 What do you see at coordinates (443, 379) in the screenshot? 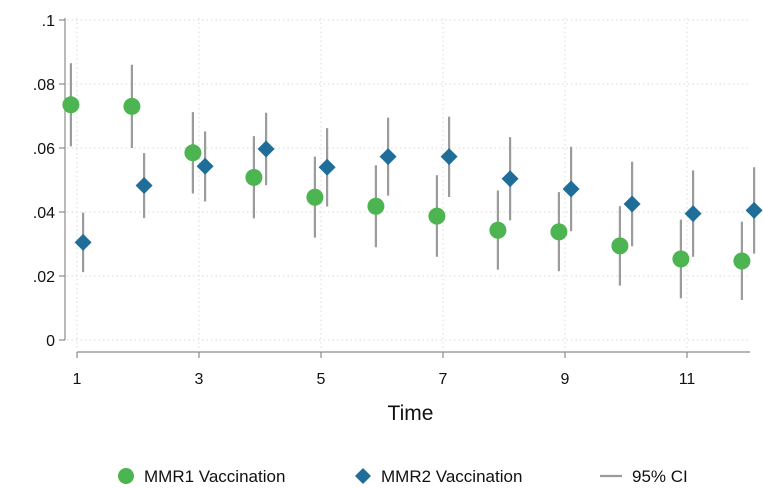
I see `x-tick-label: 7` at bounding box center [443, 379].